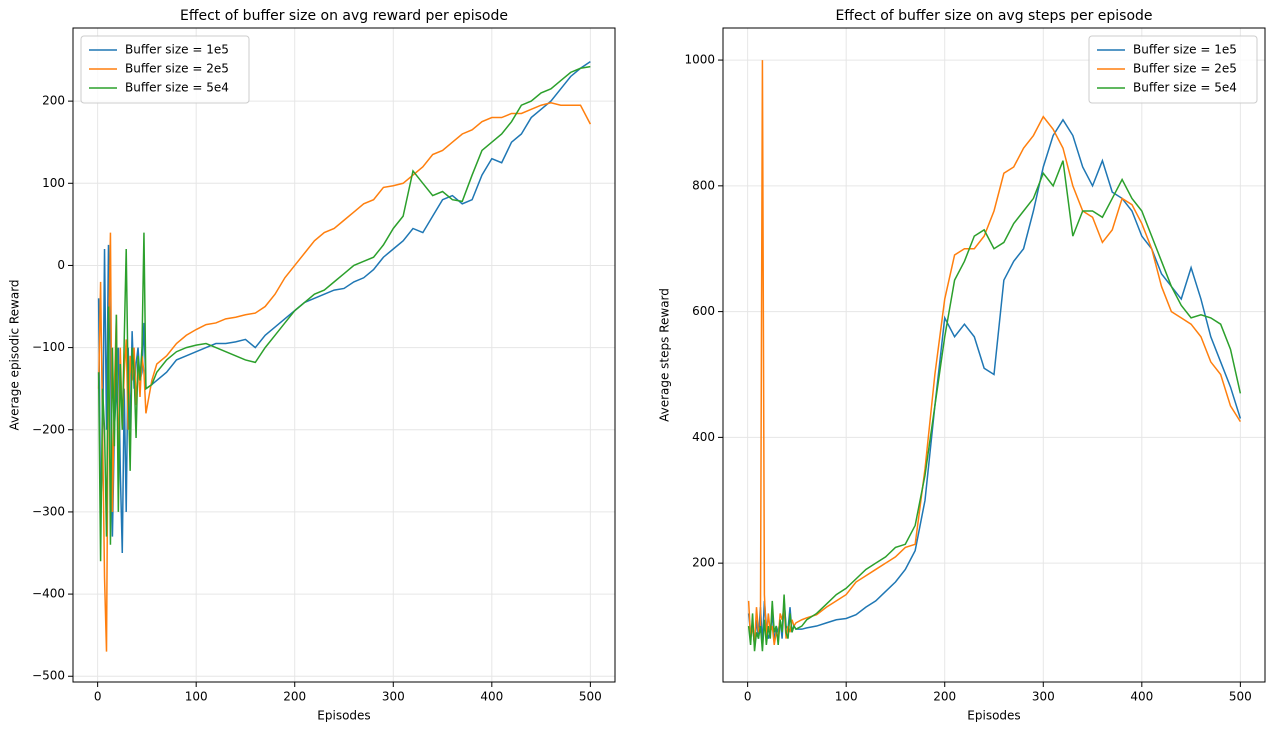 The image size is (1274, 732). What do you see at coordinates (53, 183) in the screenshot?
I see `y-tick-label: 100` at bounding box center [53, 183].